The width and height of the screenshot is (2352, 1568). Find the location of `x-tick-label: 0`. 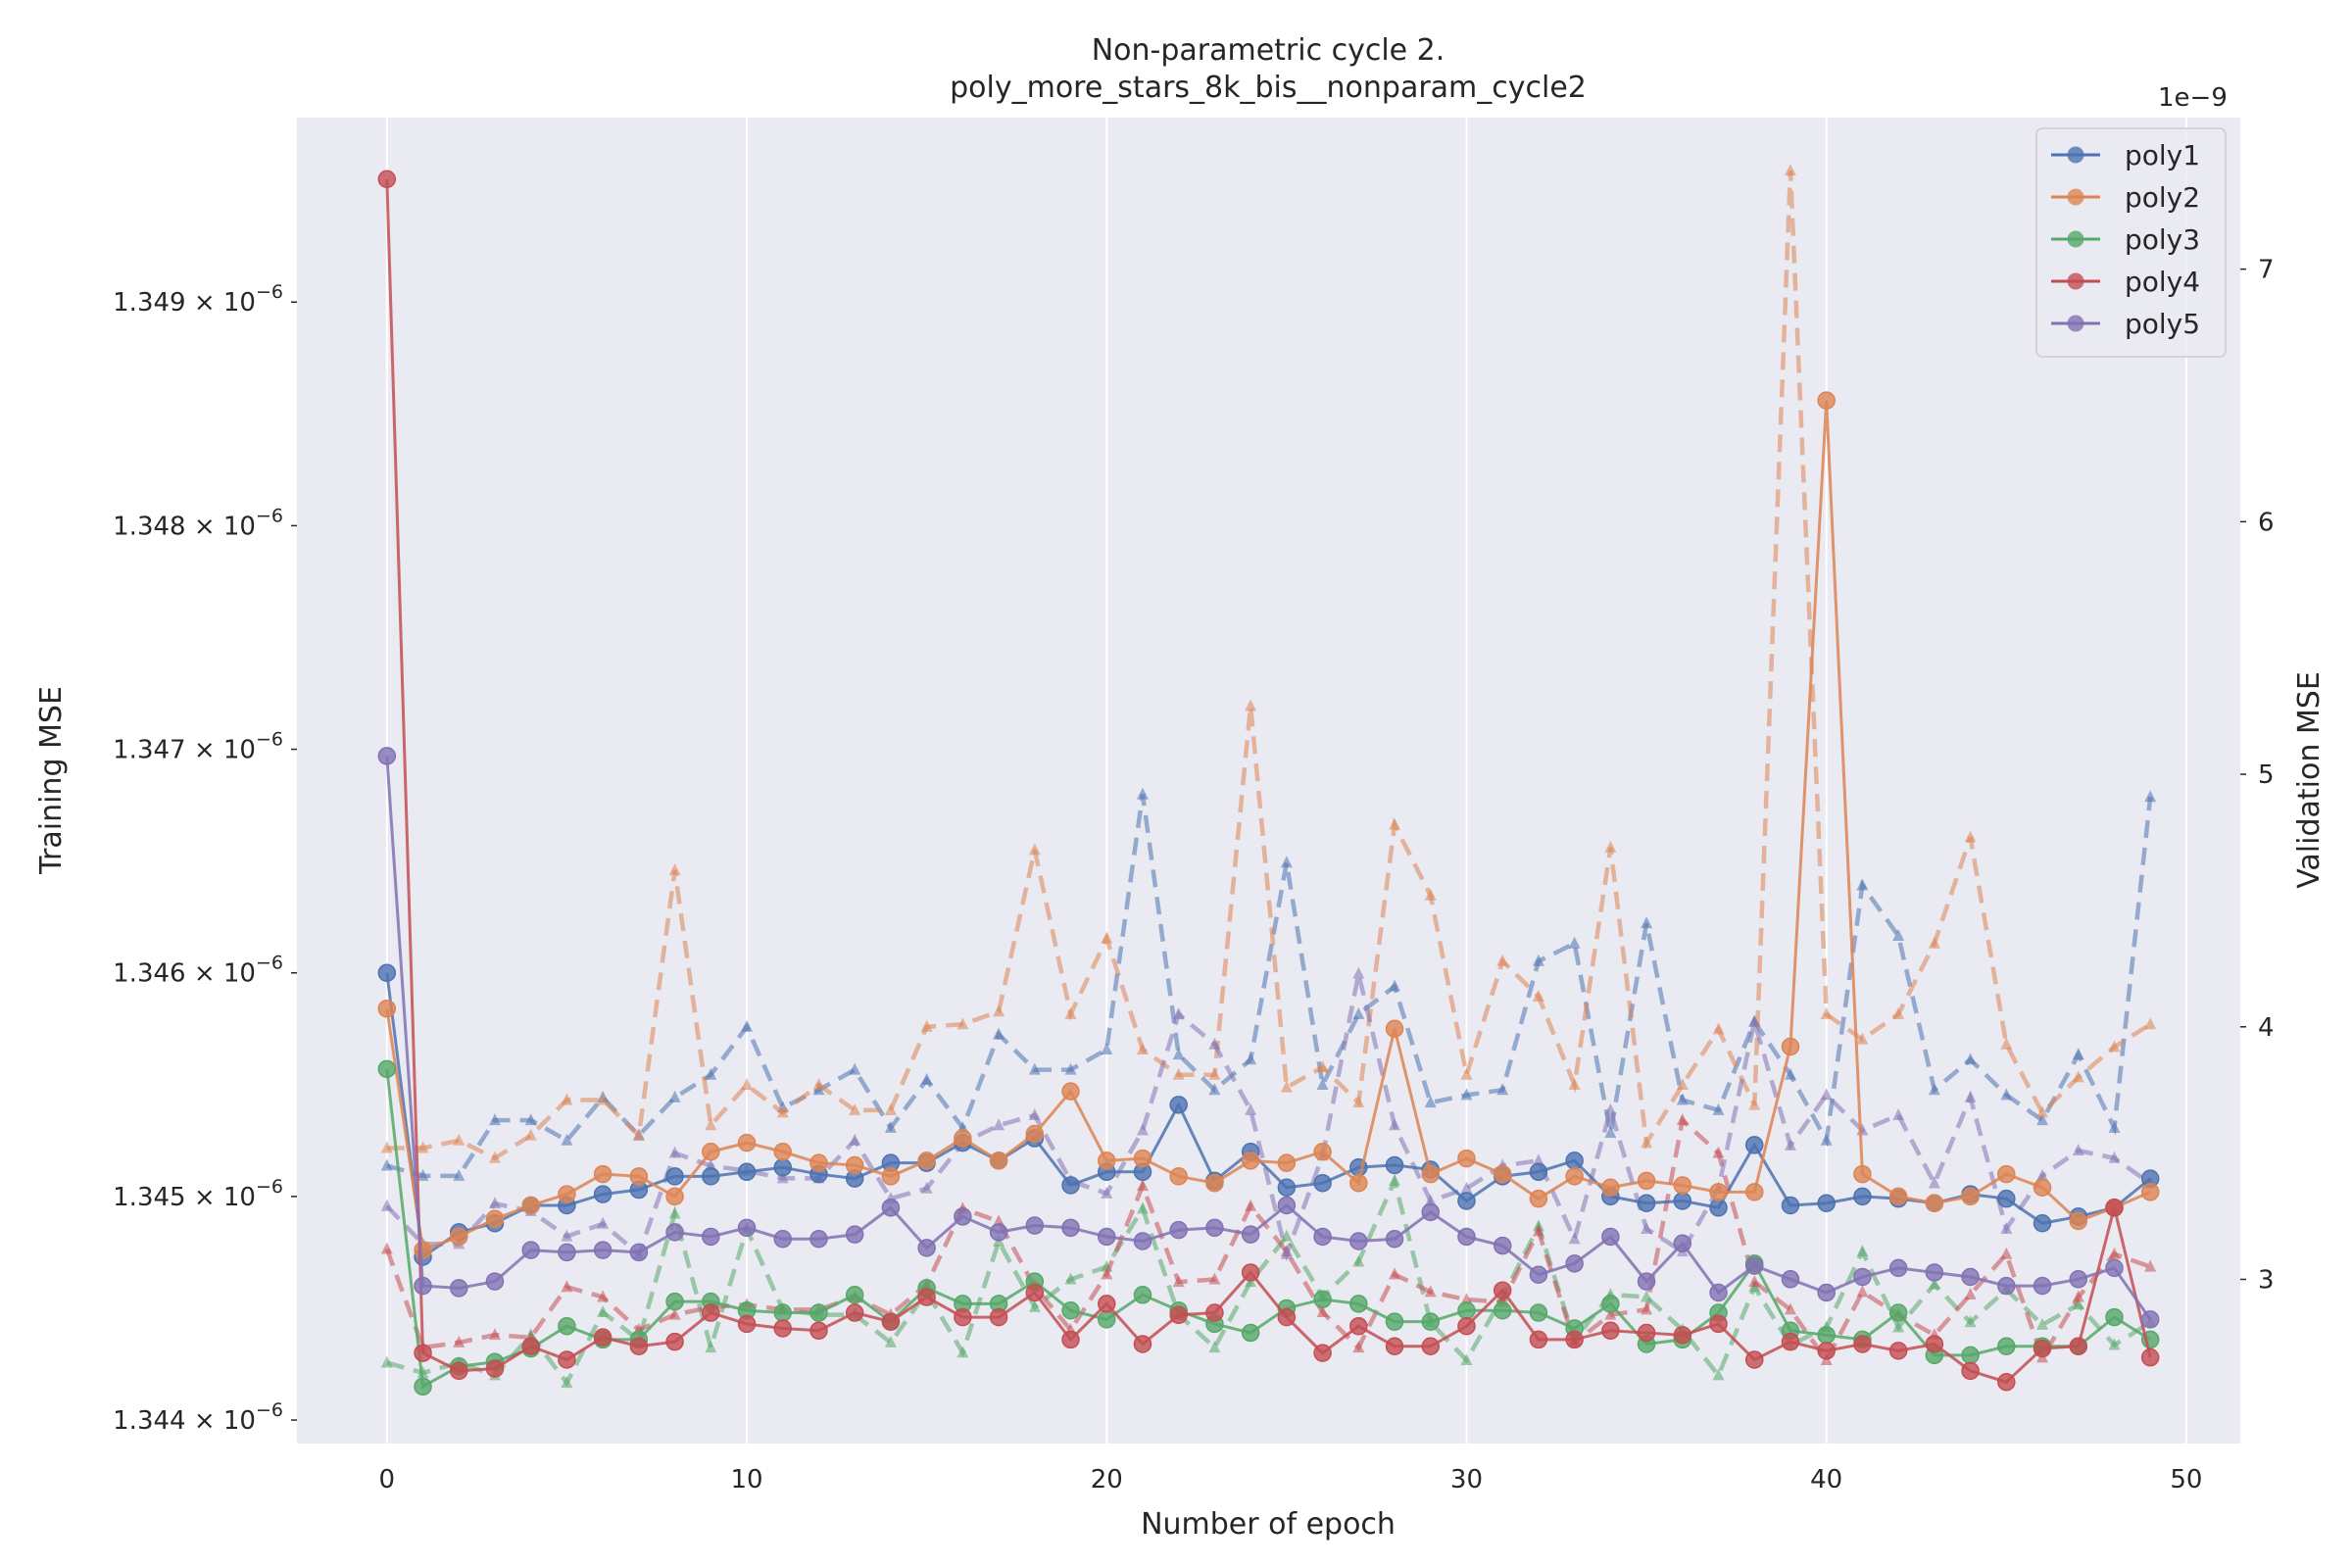

x-tick-label: 0 is located at coordinates (387, 1479).